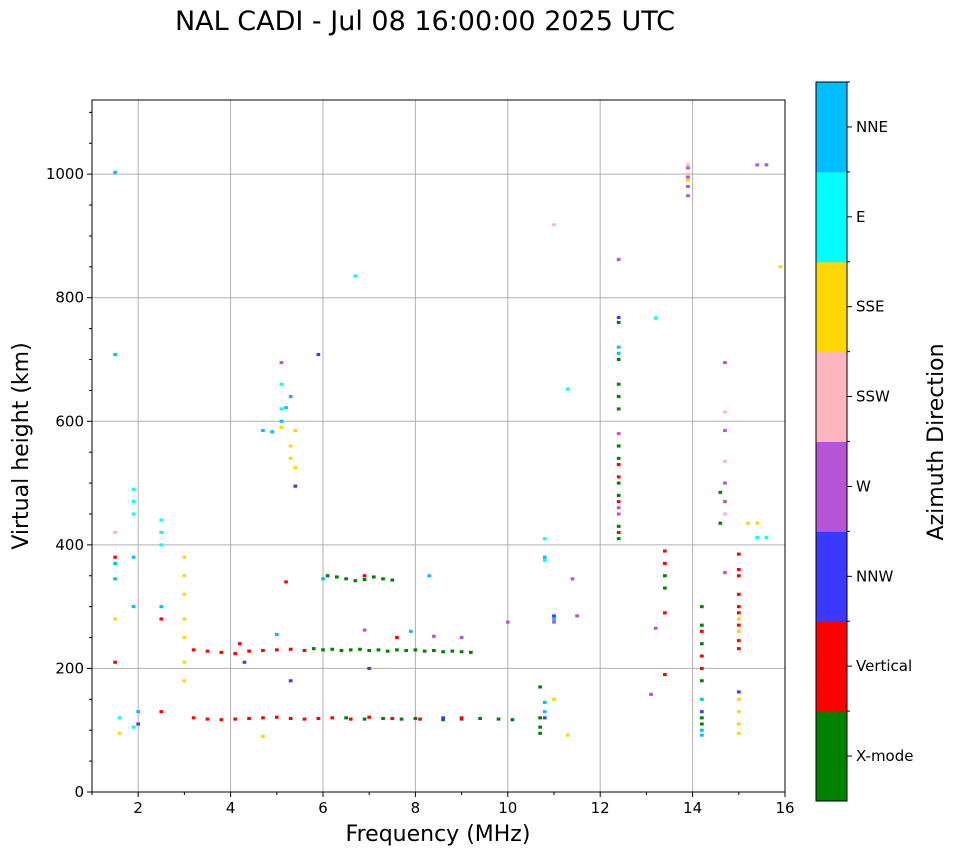  I want to click on colorbar-frame, so click(831, 441).